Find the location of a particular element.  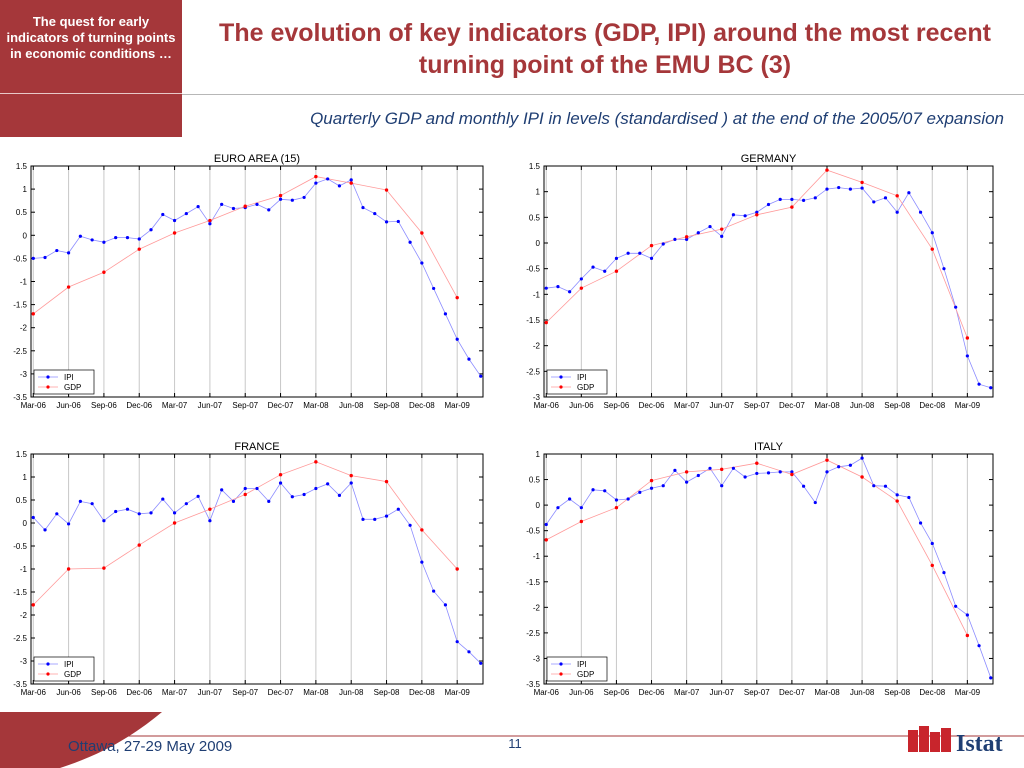

chart-title: FRANCE is located at coordinates (256, 447).